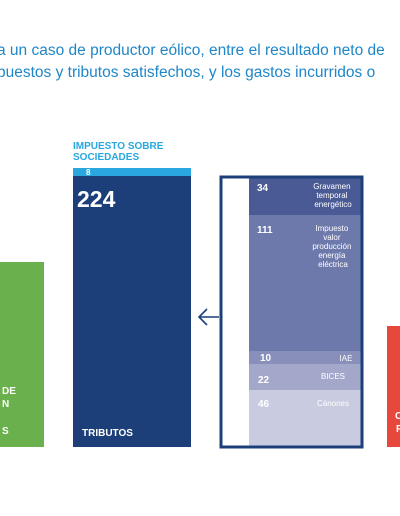  I want to click on arrow-left-icon, so click(208, 317).